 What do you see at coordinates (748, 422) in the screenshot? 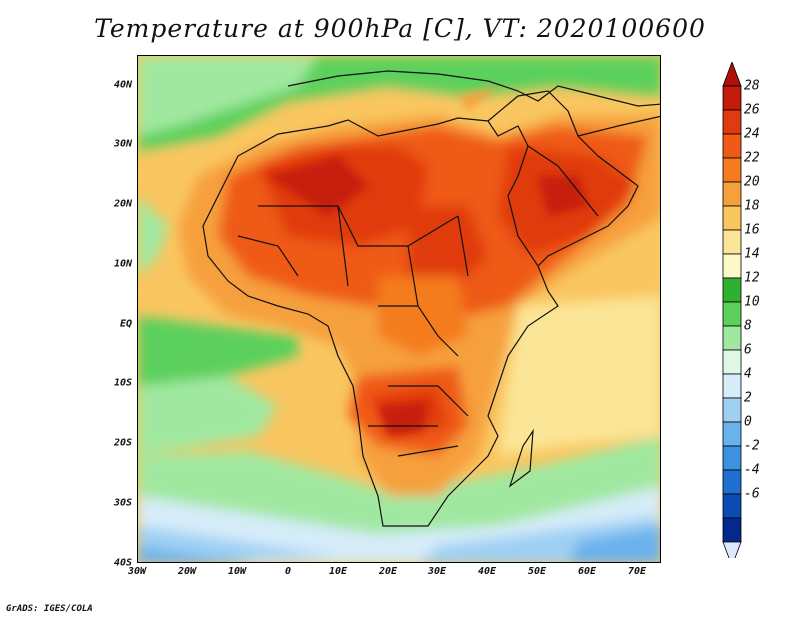
I see `colorbar-tick-label: 0` at bounding box center [748, 422].